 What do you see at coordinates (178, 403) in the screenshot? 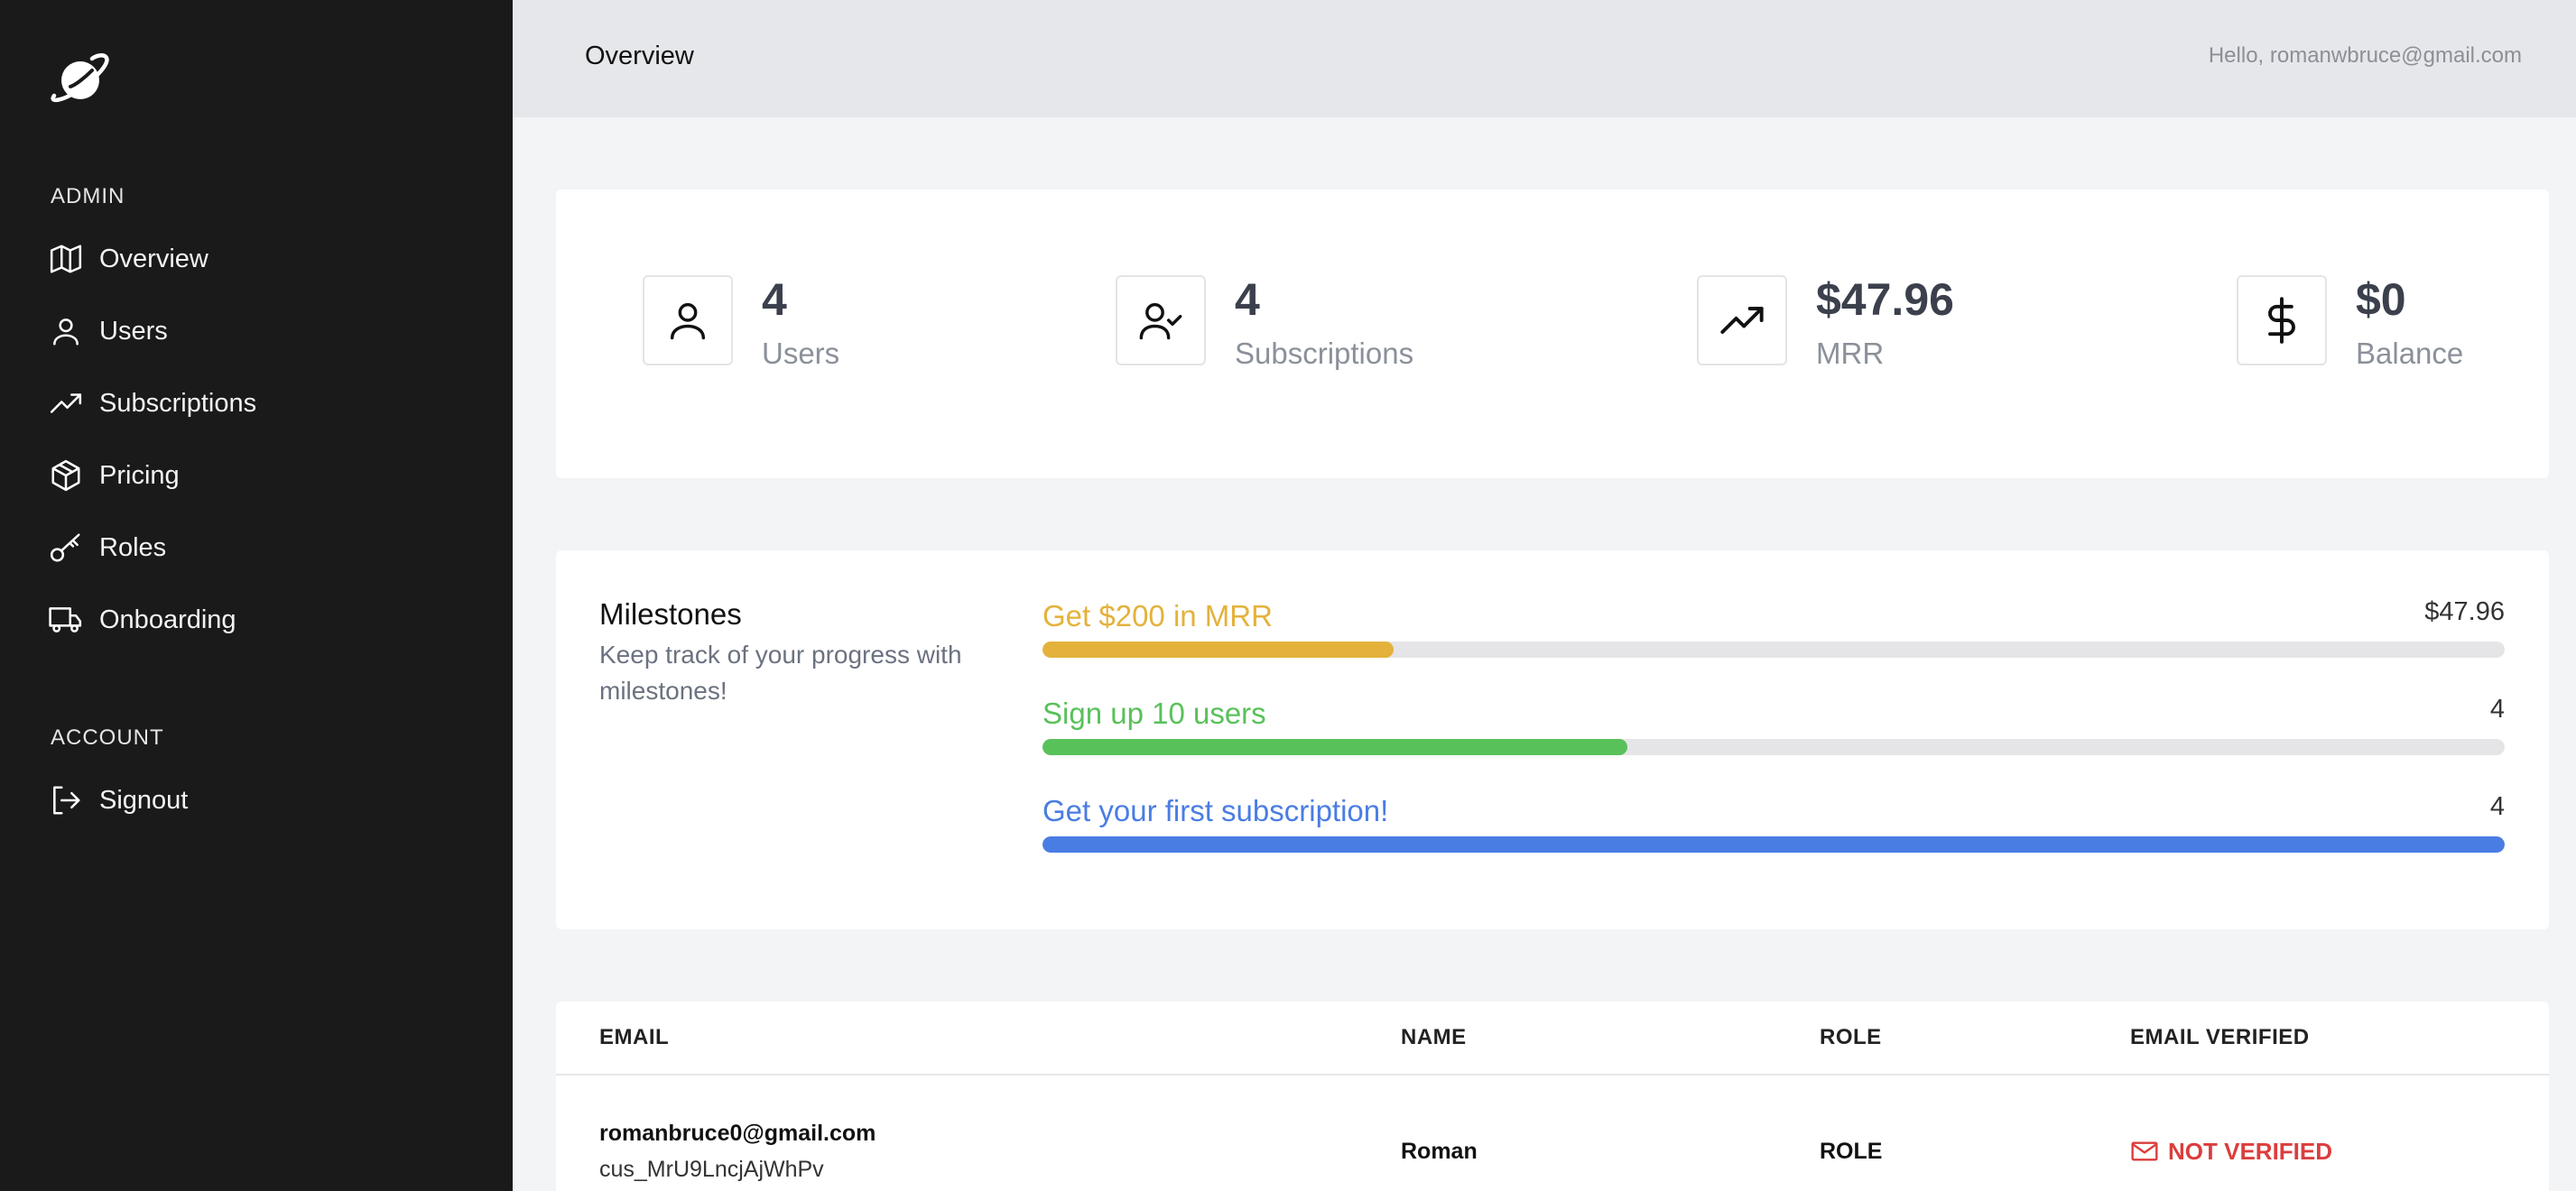
I see `sidebar-item-label: Subscriptions` at bounding box center [178, 403].